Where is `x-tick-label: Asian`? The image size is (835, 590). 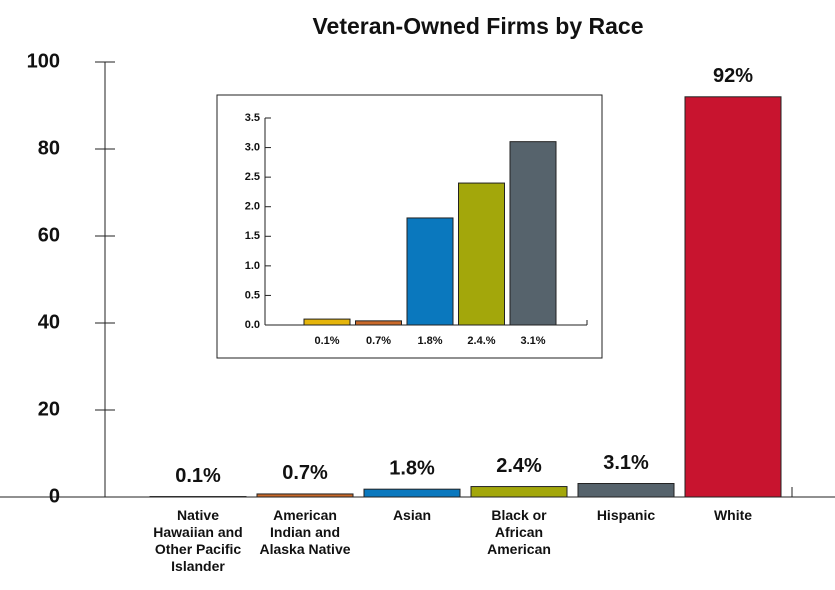
x-tick-label: Asian is located at coordinates (412, 515).